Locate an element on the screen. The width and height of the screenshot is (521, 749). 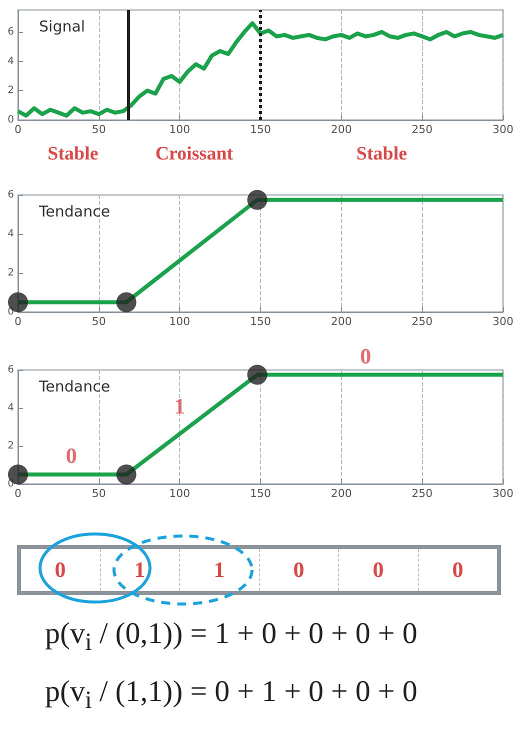
line-series is located at coordinates (260, 69).